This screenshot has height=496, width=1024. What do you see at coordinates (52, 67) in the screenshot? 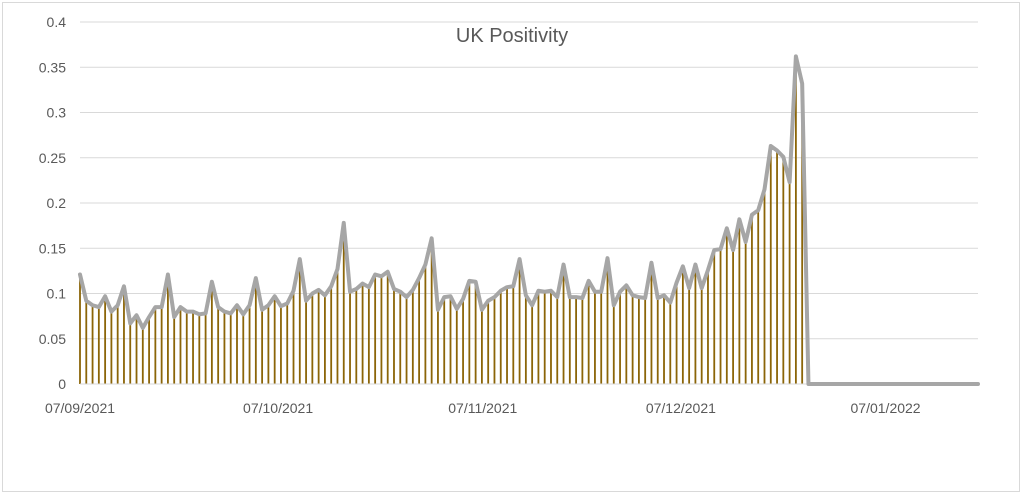
I see `y-tick-label: 0.35` at bounding box center [52, 67].